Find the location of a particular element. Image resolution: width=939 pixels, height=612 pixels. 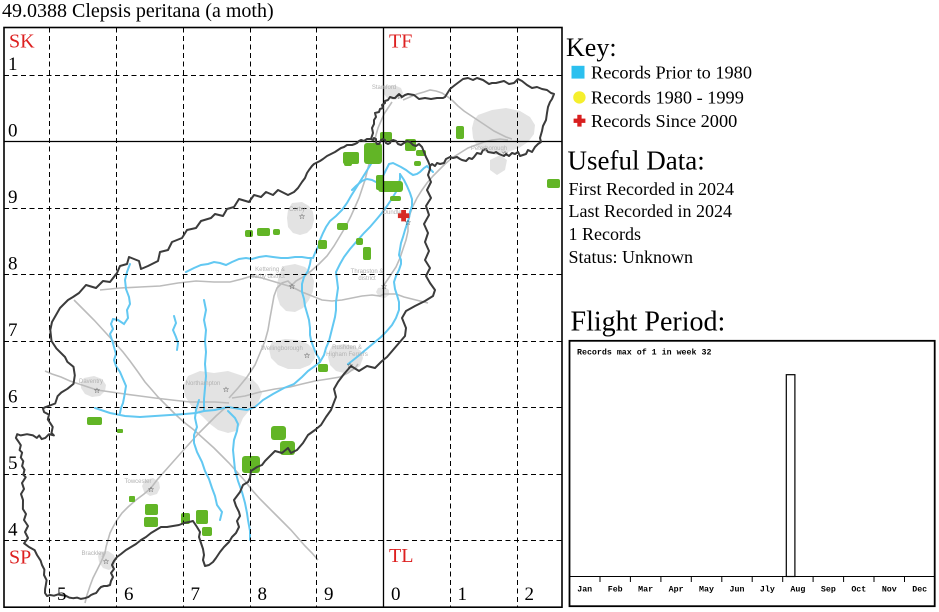

svg-text: district is located at coordinates (367, 279).